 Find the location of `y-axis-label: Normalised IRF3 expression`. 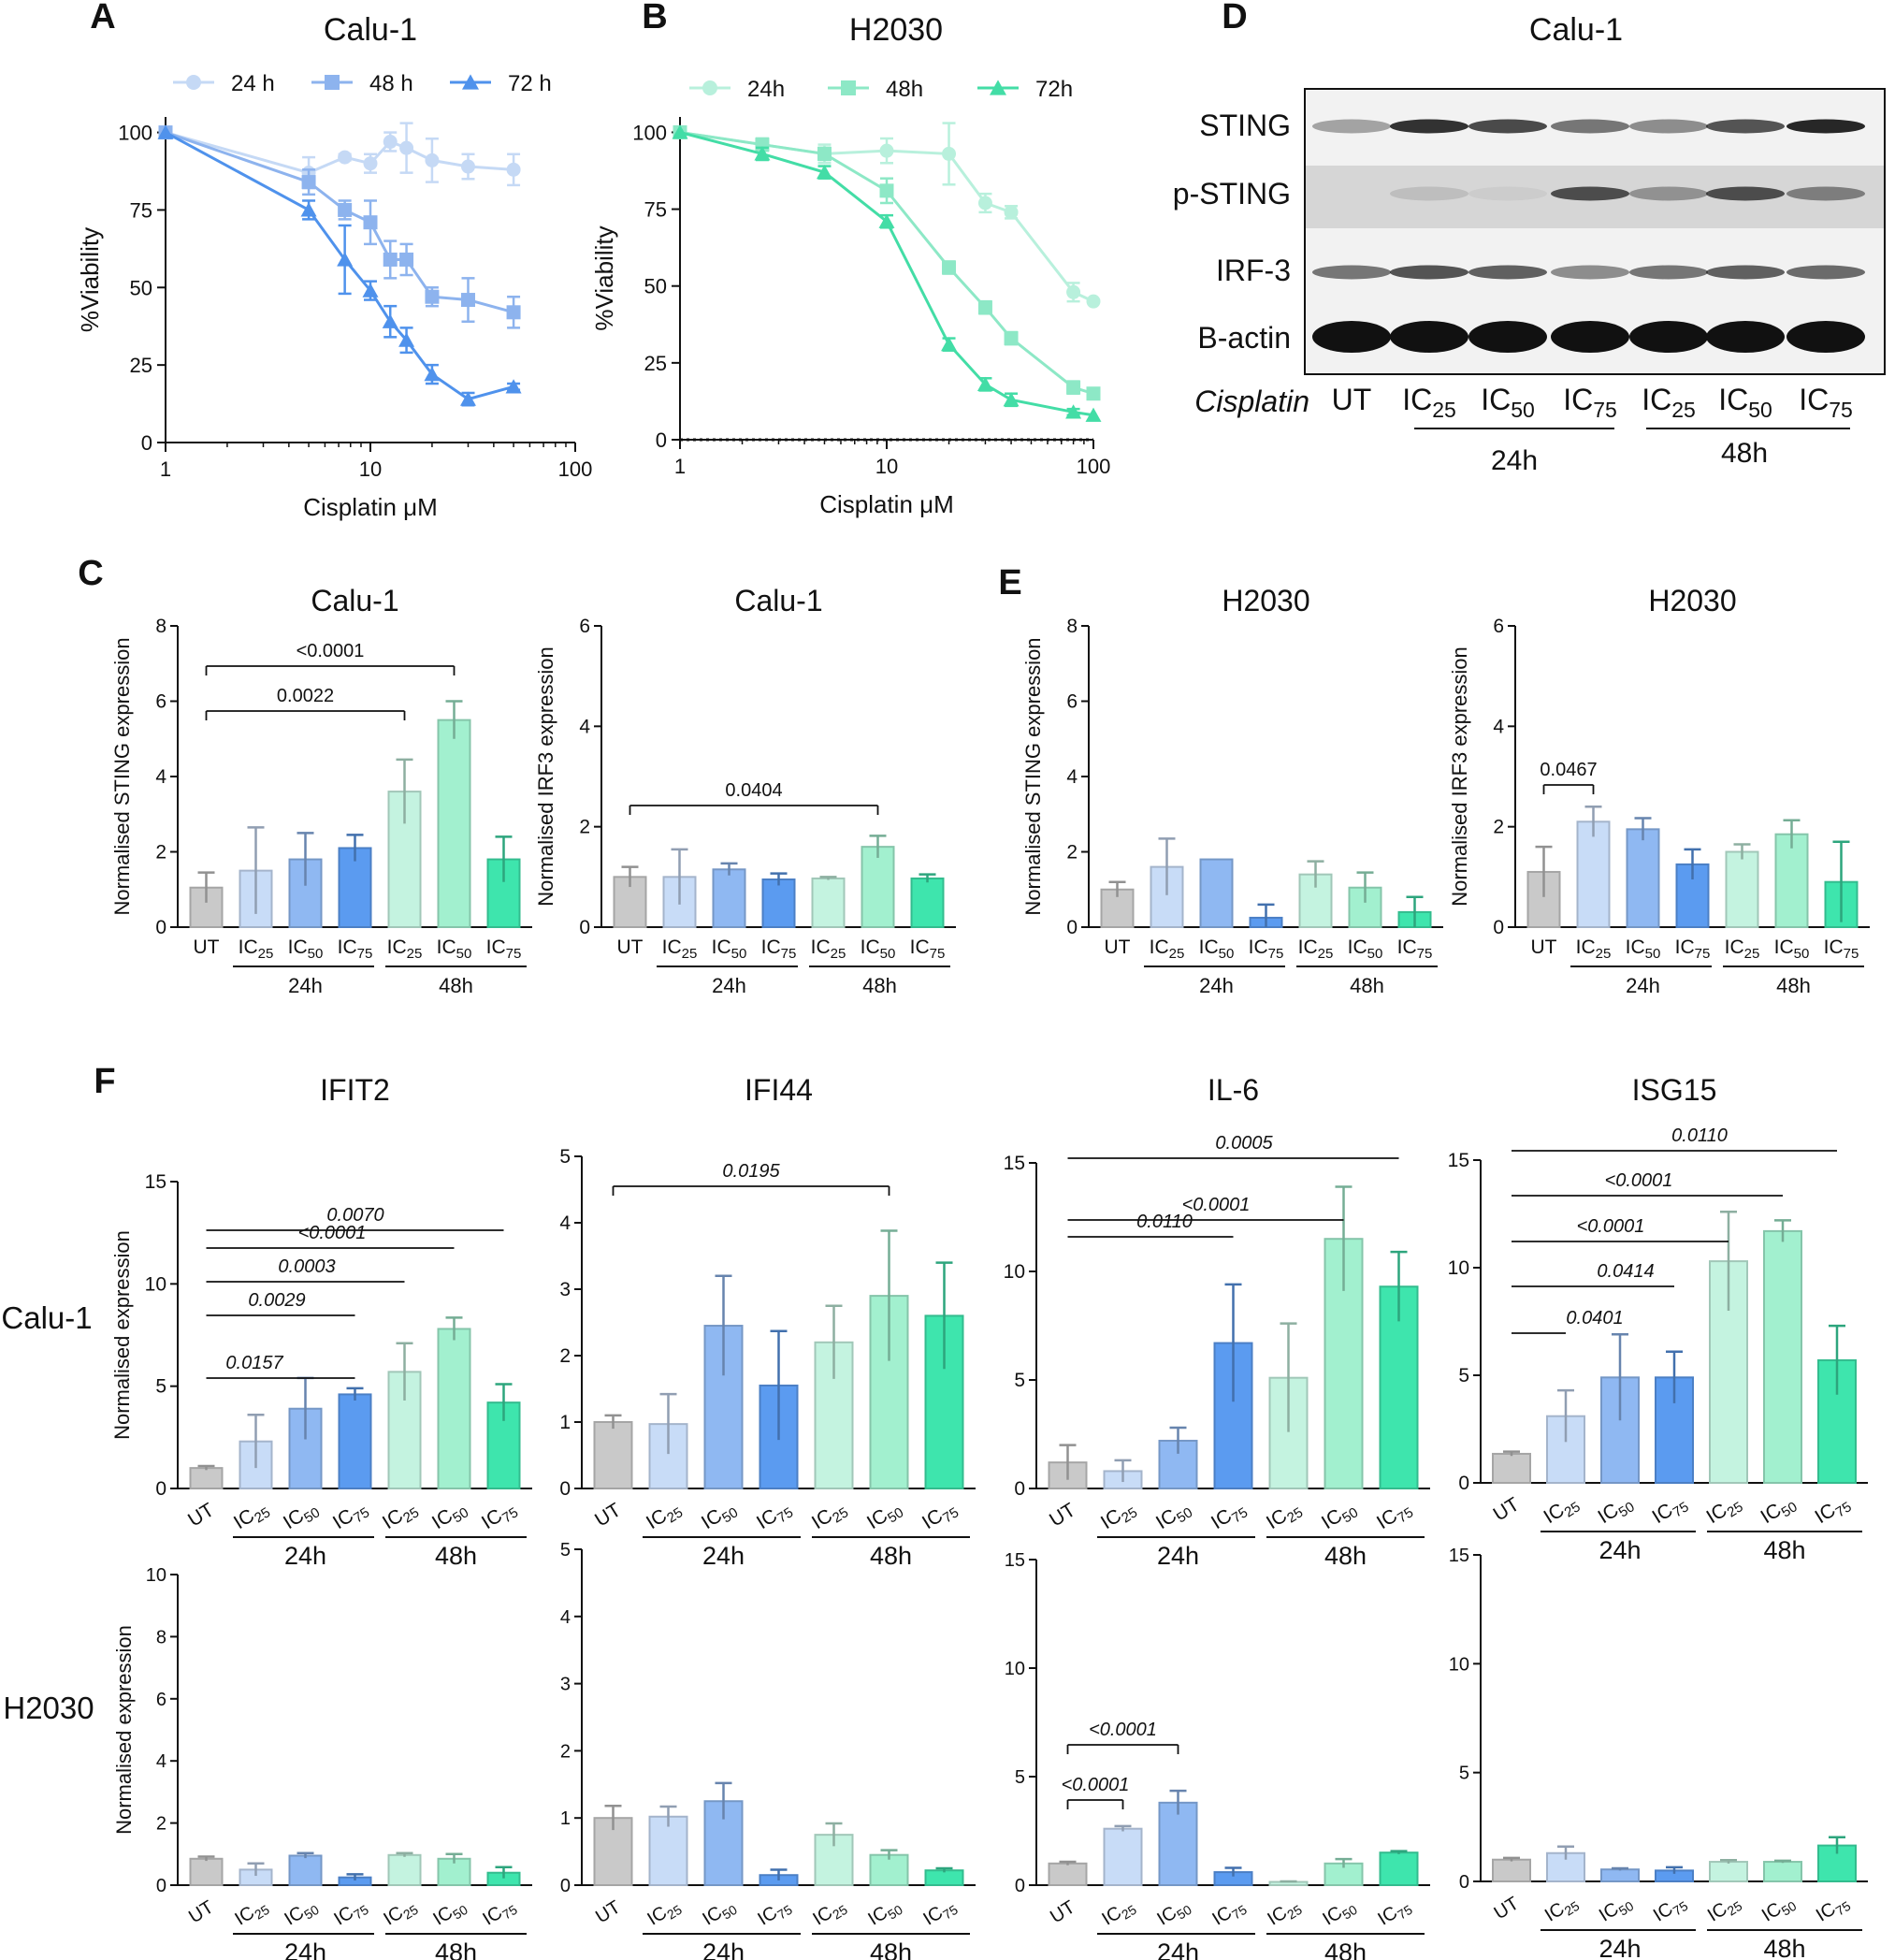

y-axis-label: Normalised IRF3 expression is located at coordinates (1459, 776).